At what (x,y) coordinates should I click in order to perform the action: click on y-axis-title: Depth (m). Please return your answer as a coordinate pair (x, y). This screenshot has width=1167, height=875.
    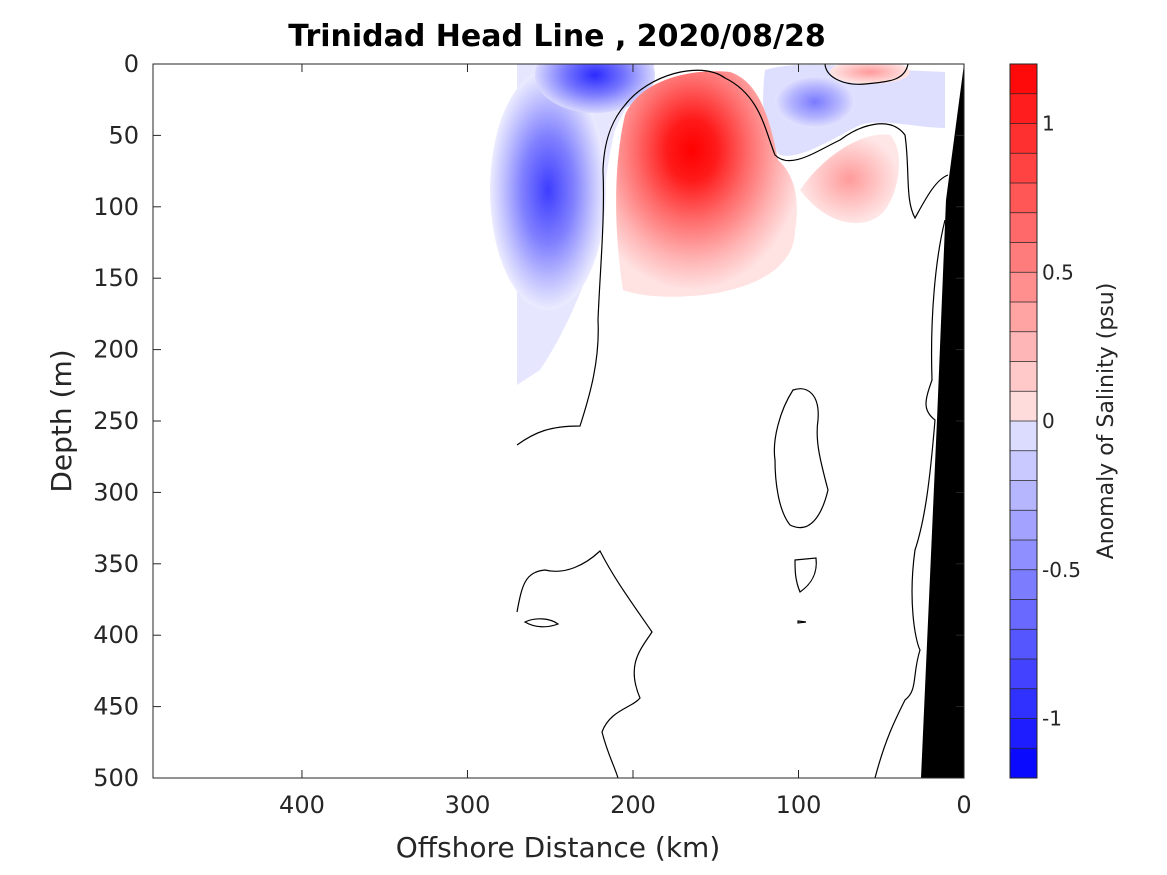
    Looking at the image, I should click on (61, 420).